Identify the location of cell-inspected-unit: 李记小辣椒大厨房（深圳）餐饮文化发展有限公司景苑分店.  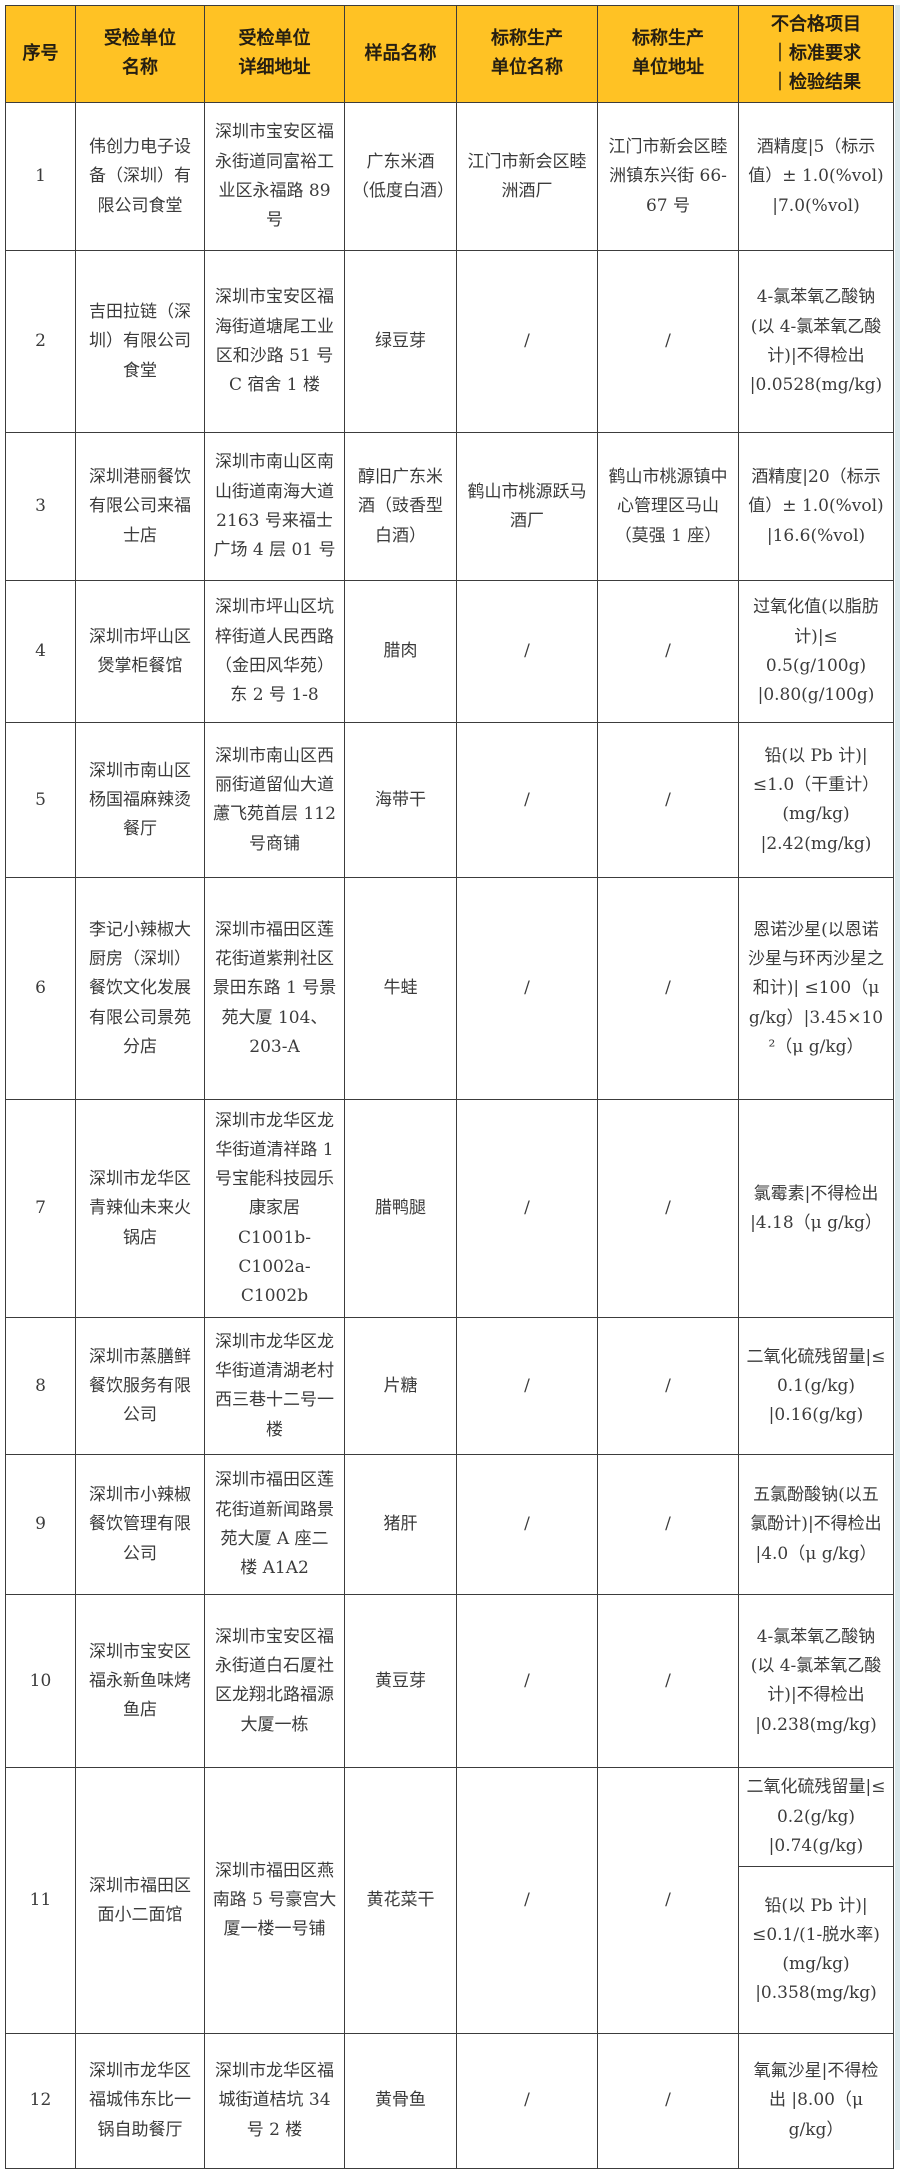
(140, 989).